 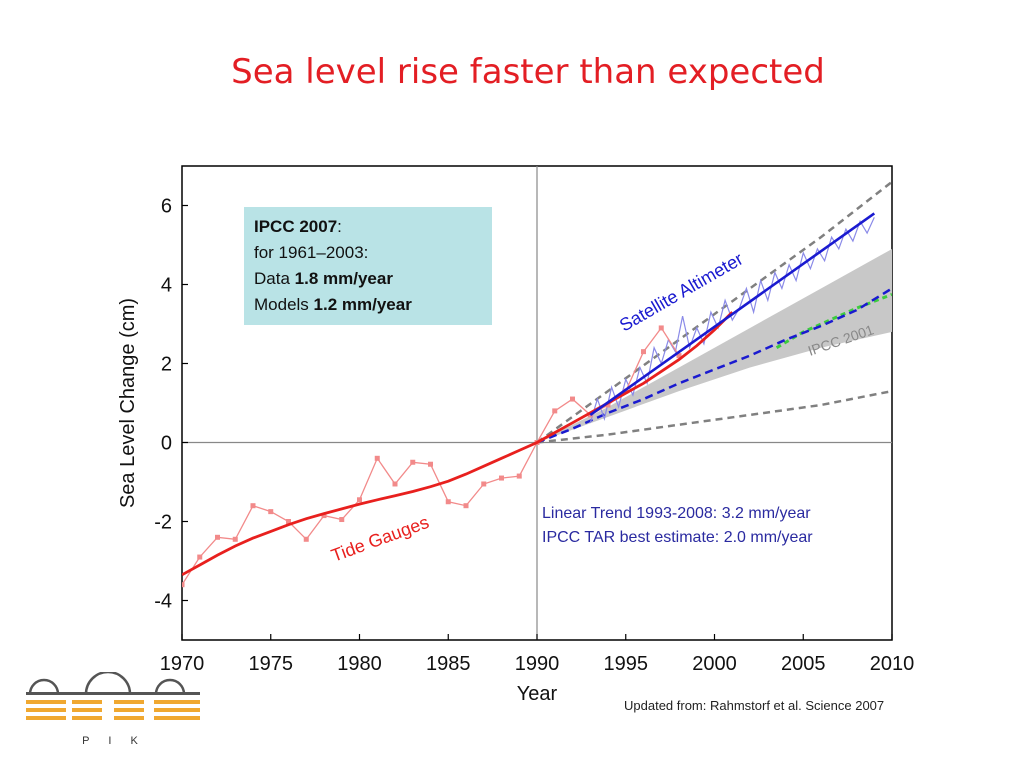 I want to click on x-tick-label: 2000, so click(x=714, y=664).